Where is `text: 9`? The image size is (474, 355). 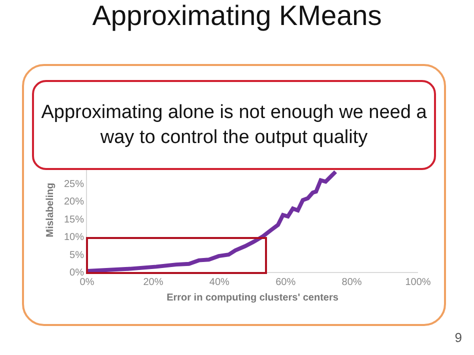
text: 9 is located at coordinates (458, 337).